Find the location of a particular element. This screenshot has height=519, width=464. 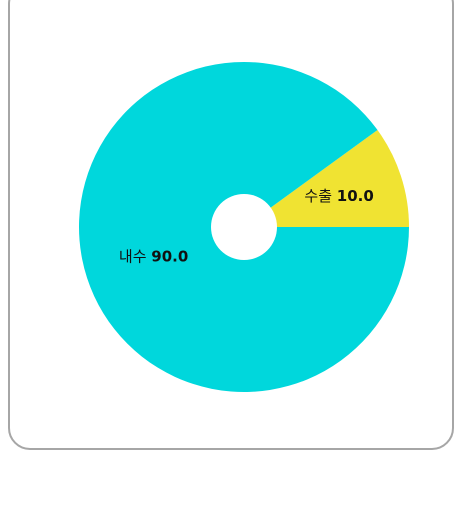

donut-hole is located at coordinates (244, 227).